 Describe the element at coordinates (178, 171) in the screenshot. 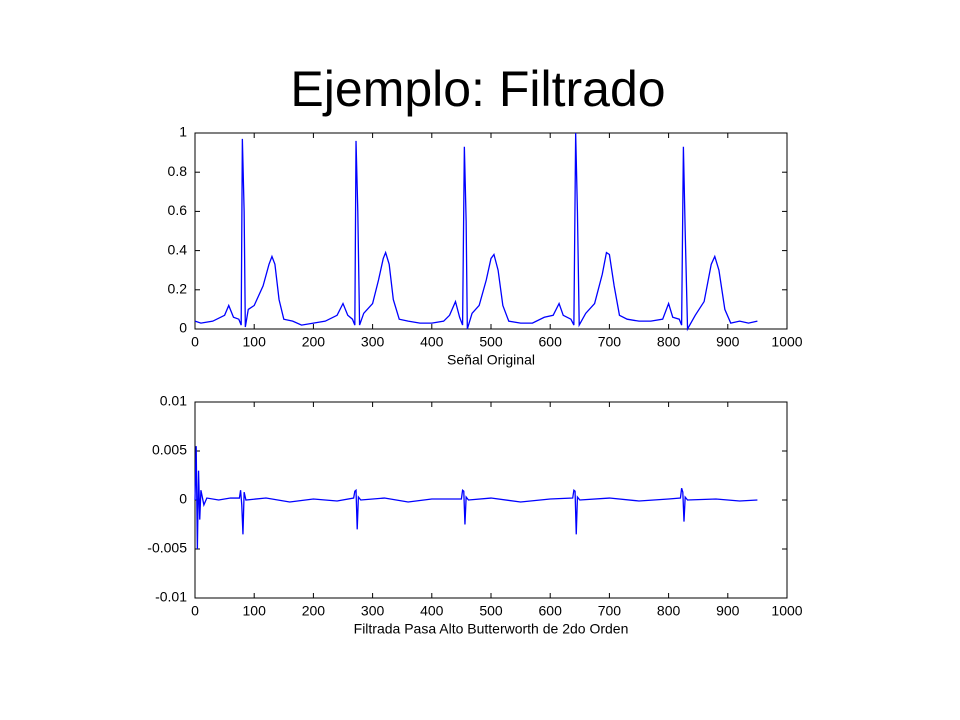

I see `y-tick-label: 0.8` at that location.